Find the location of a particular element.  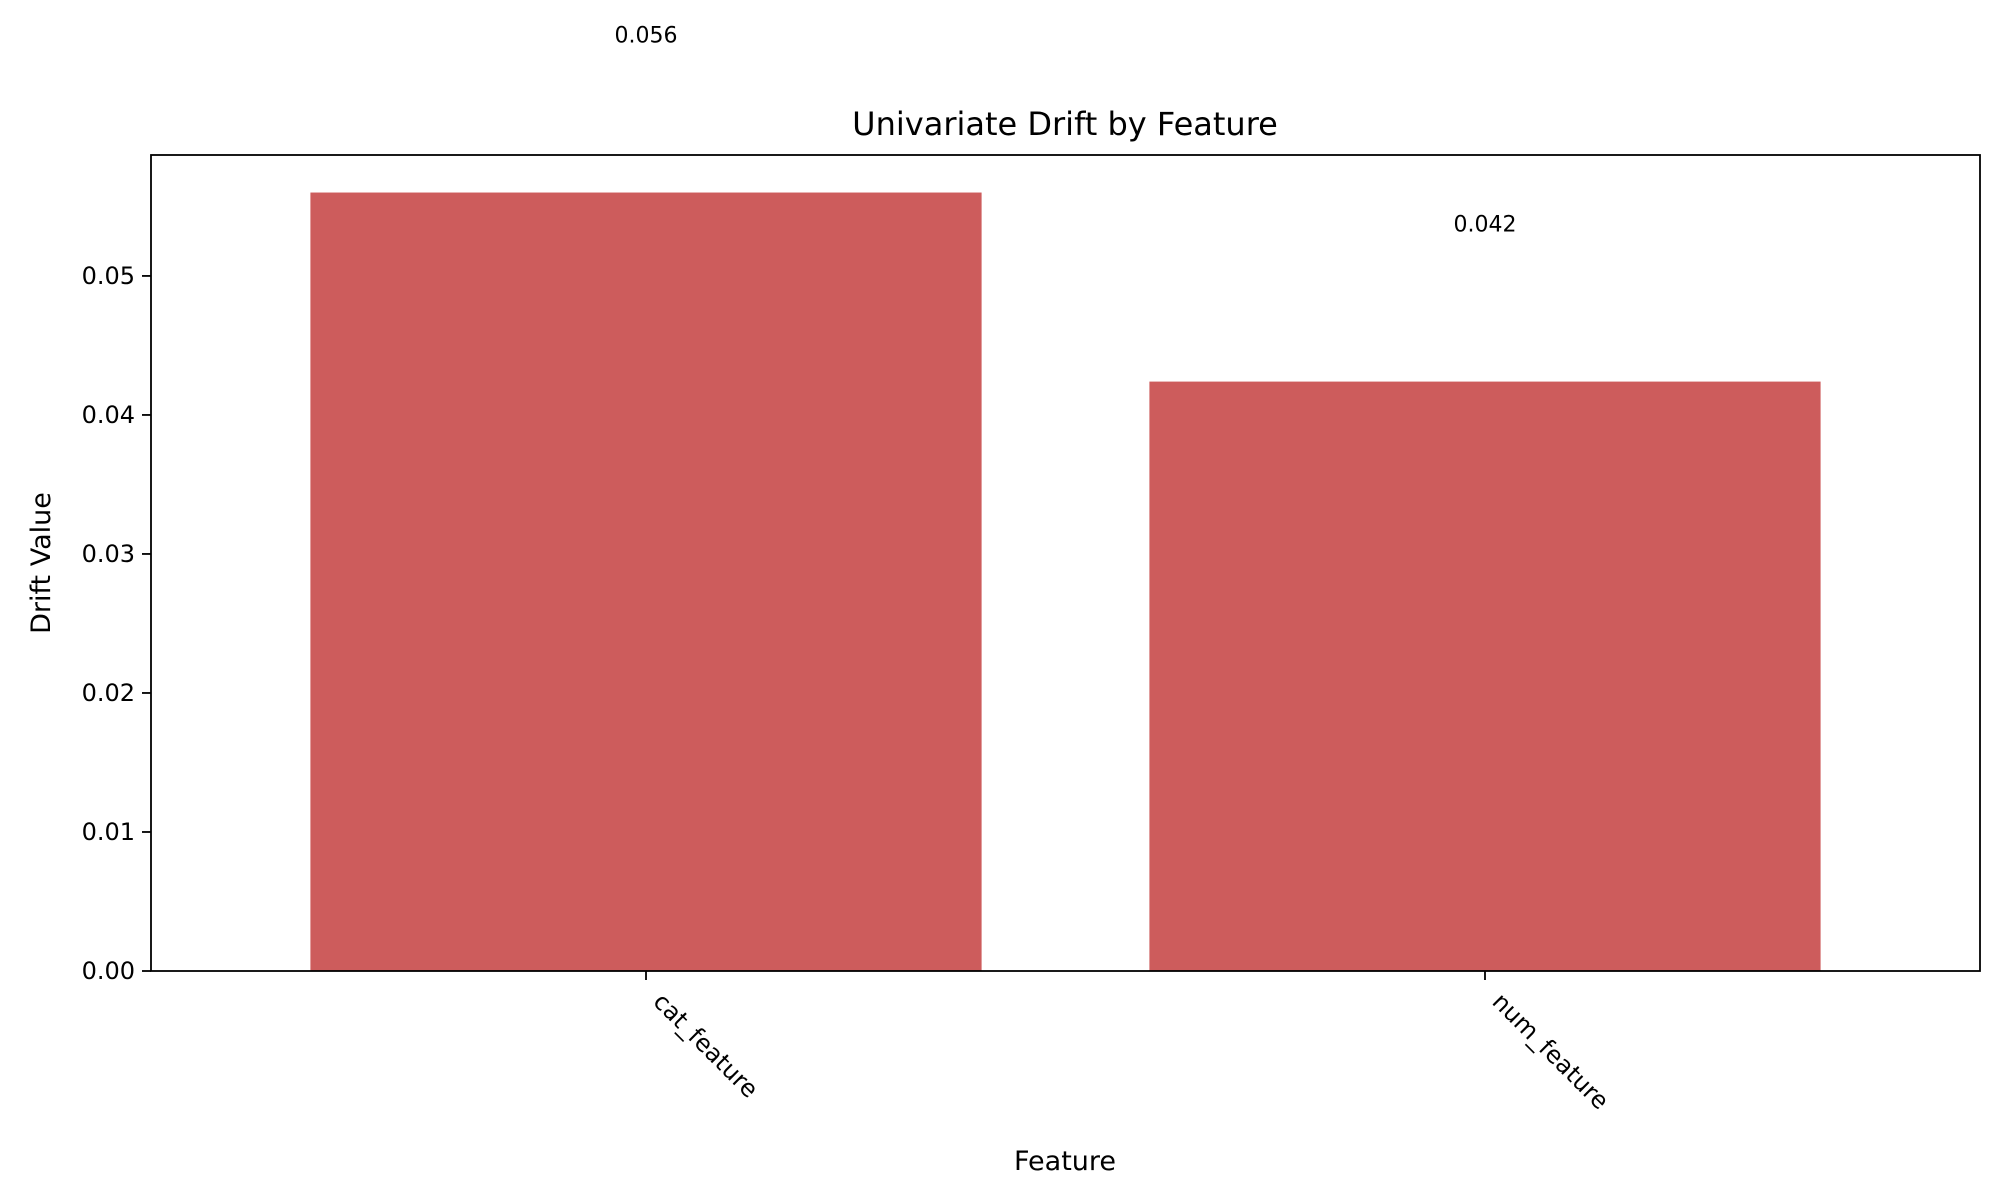

x-axis: cat_feature num_feature is located at coordinates (1130, 1043).